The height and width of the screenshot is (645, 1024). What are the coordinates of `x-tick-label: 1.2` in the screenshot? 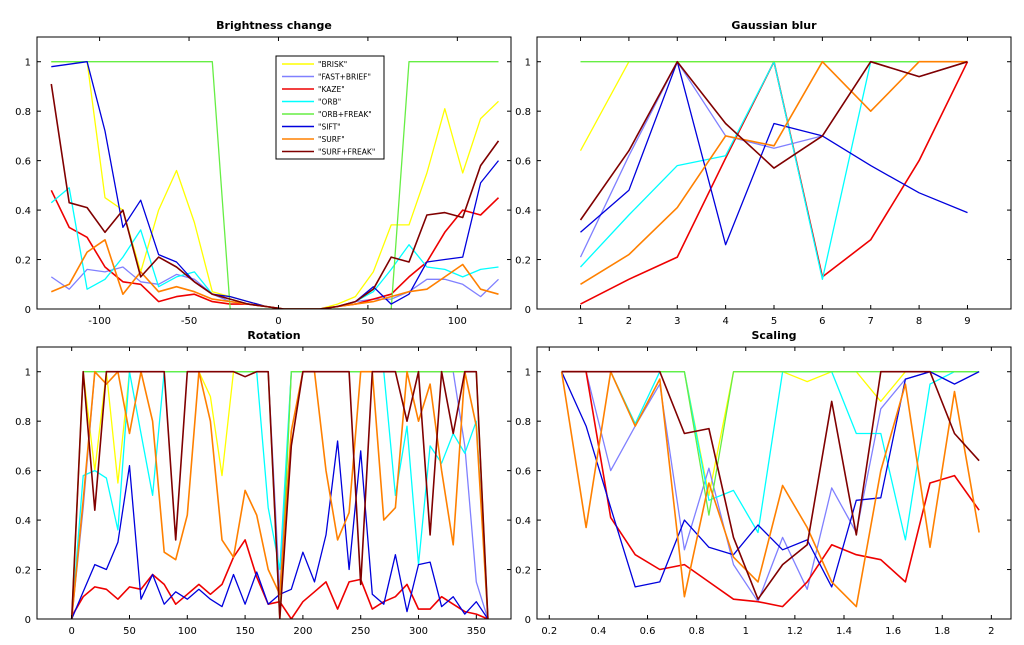 It's located at (795, 631).